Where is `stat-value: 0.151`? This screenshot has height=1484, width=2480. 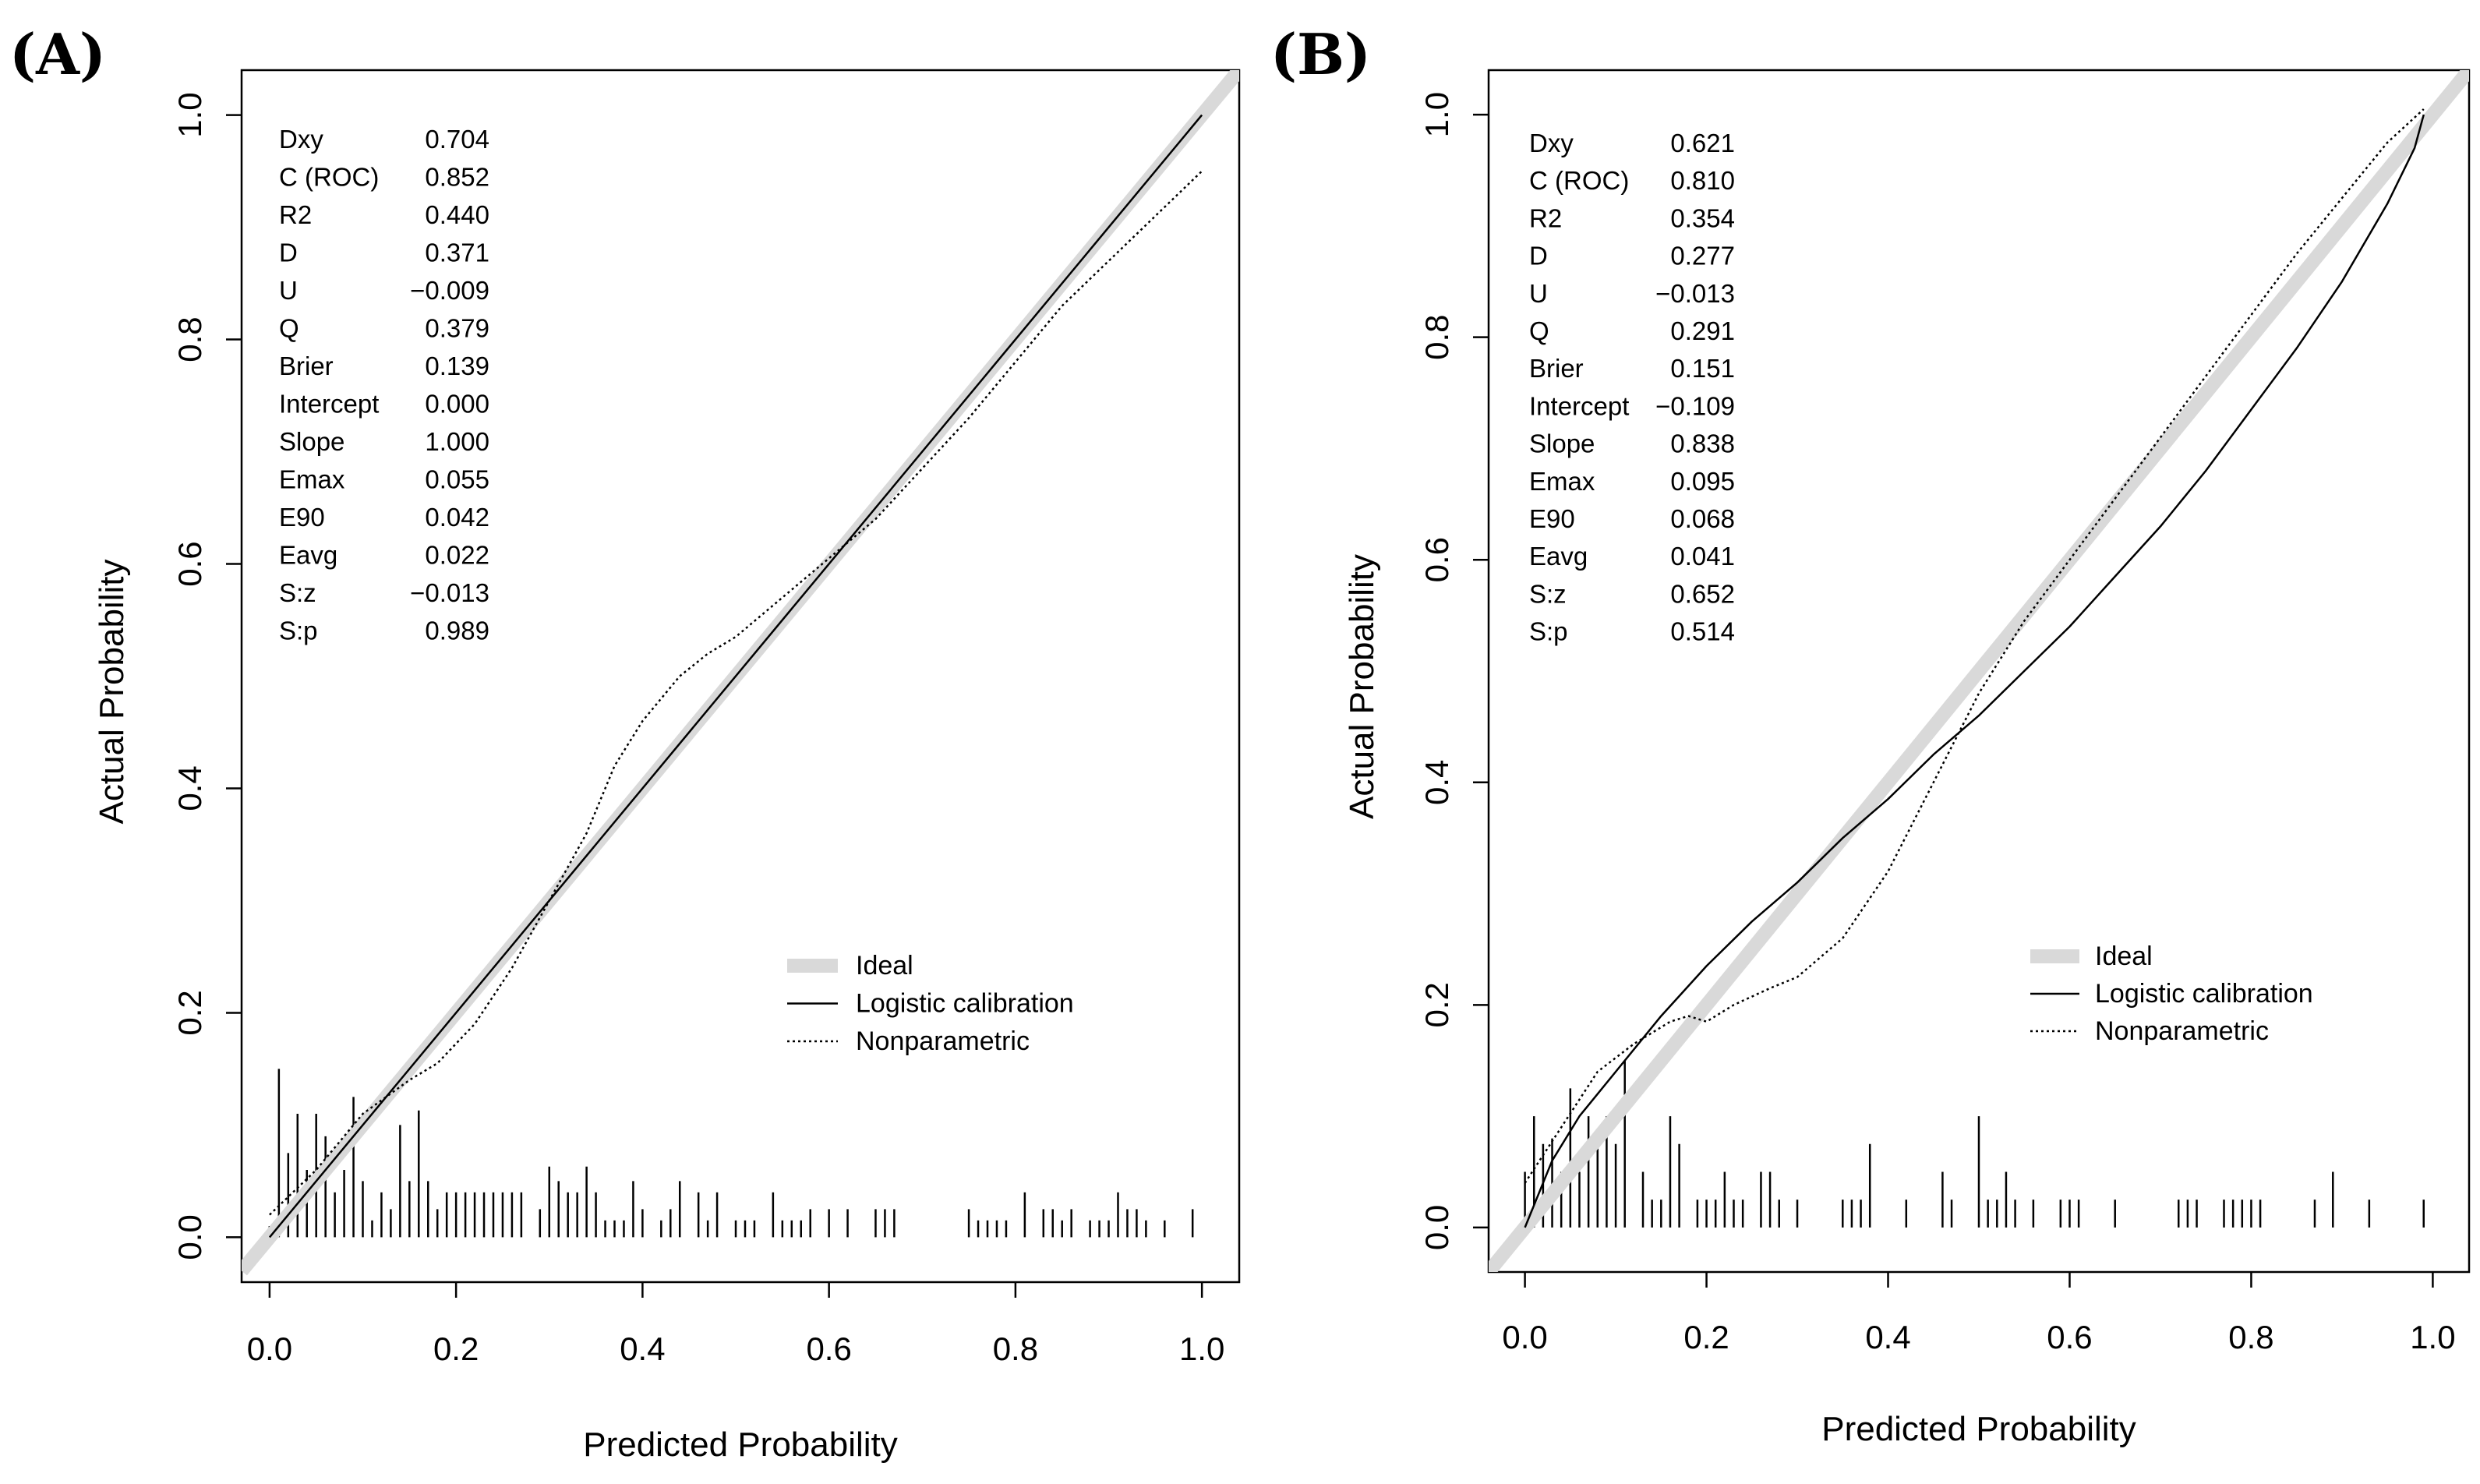 stat-value: 0.151 is located at coordinates (1702, 368).